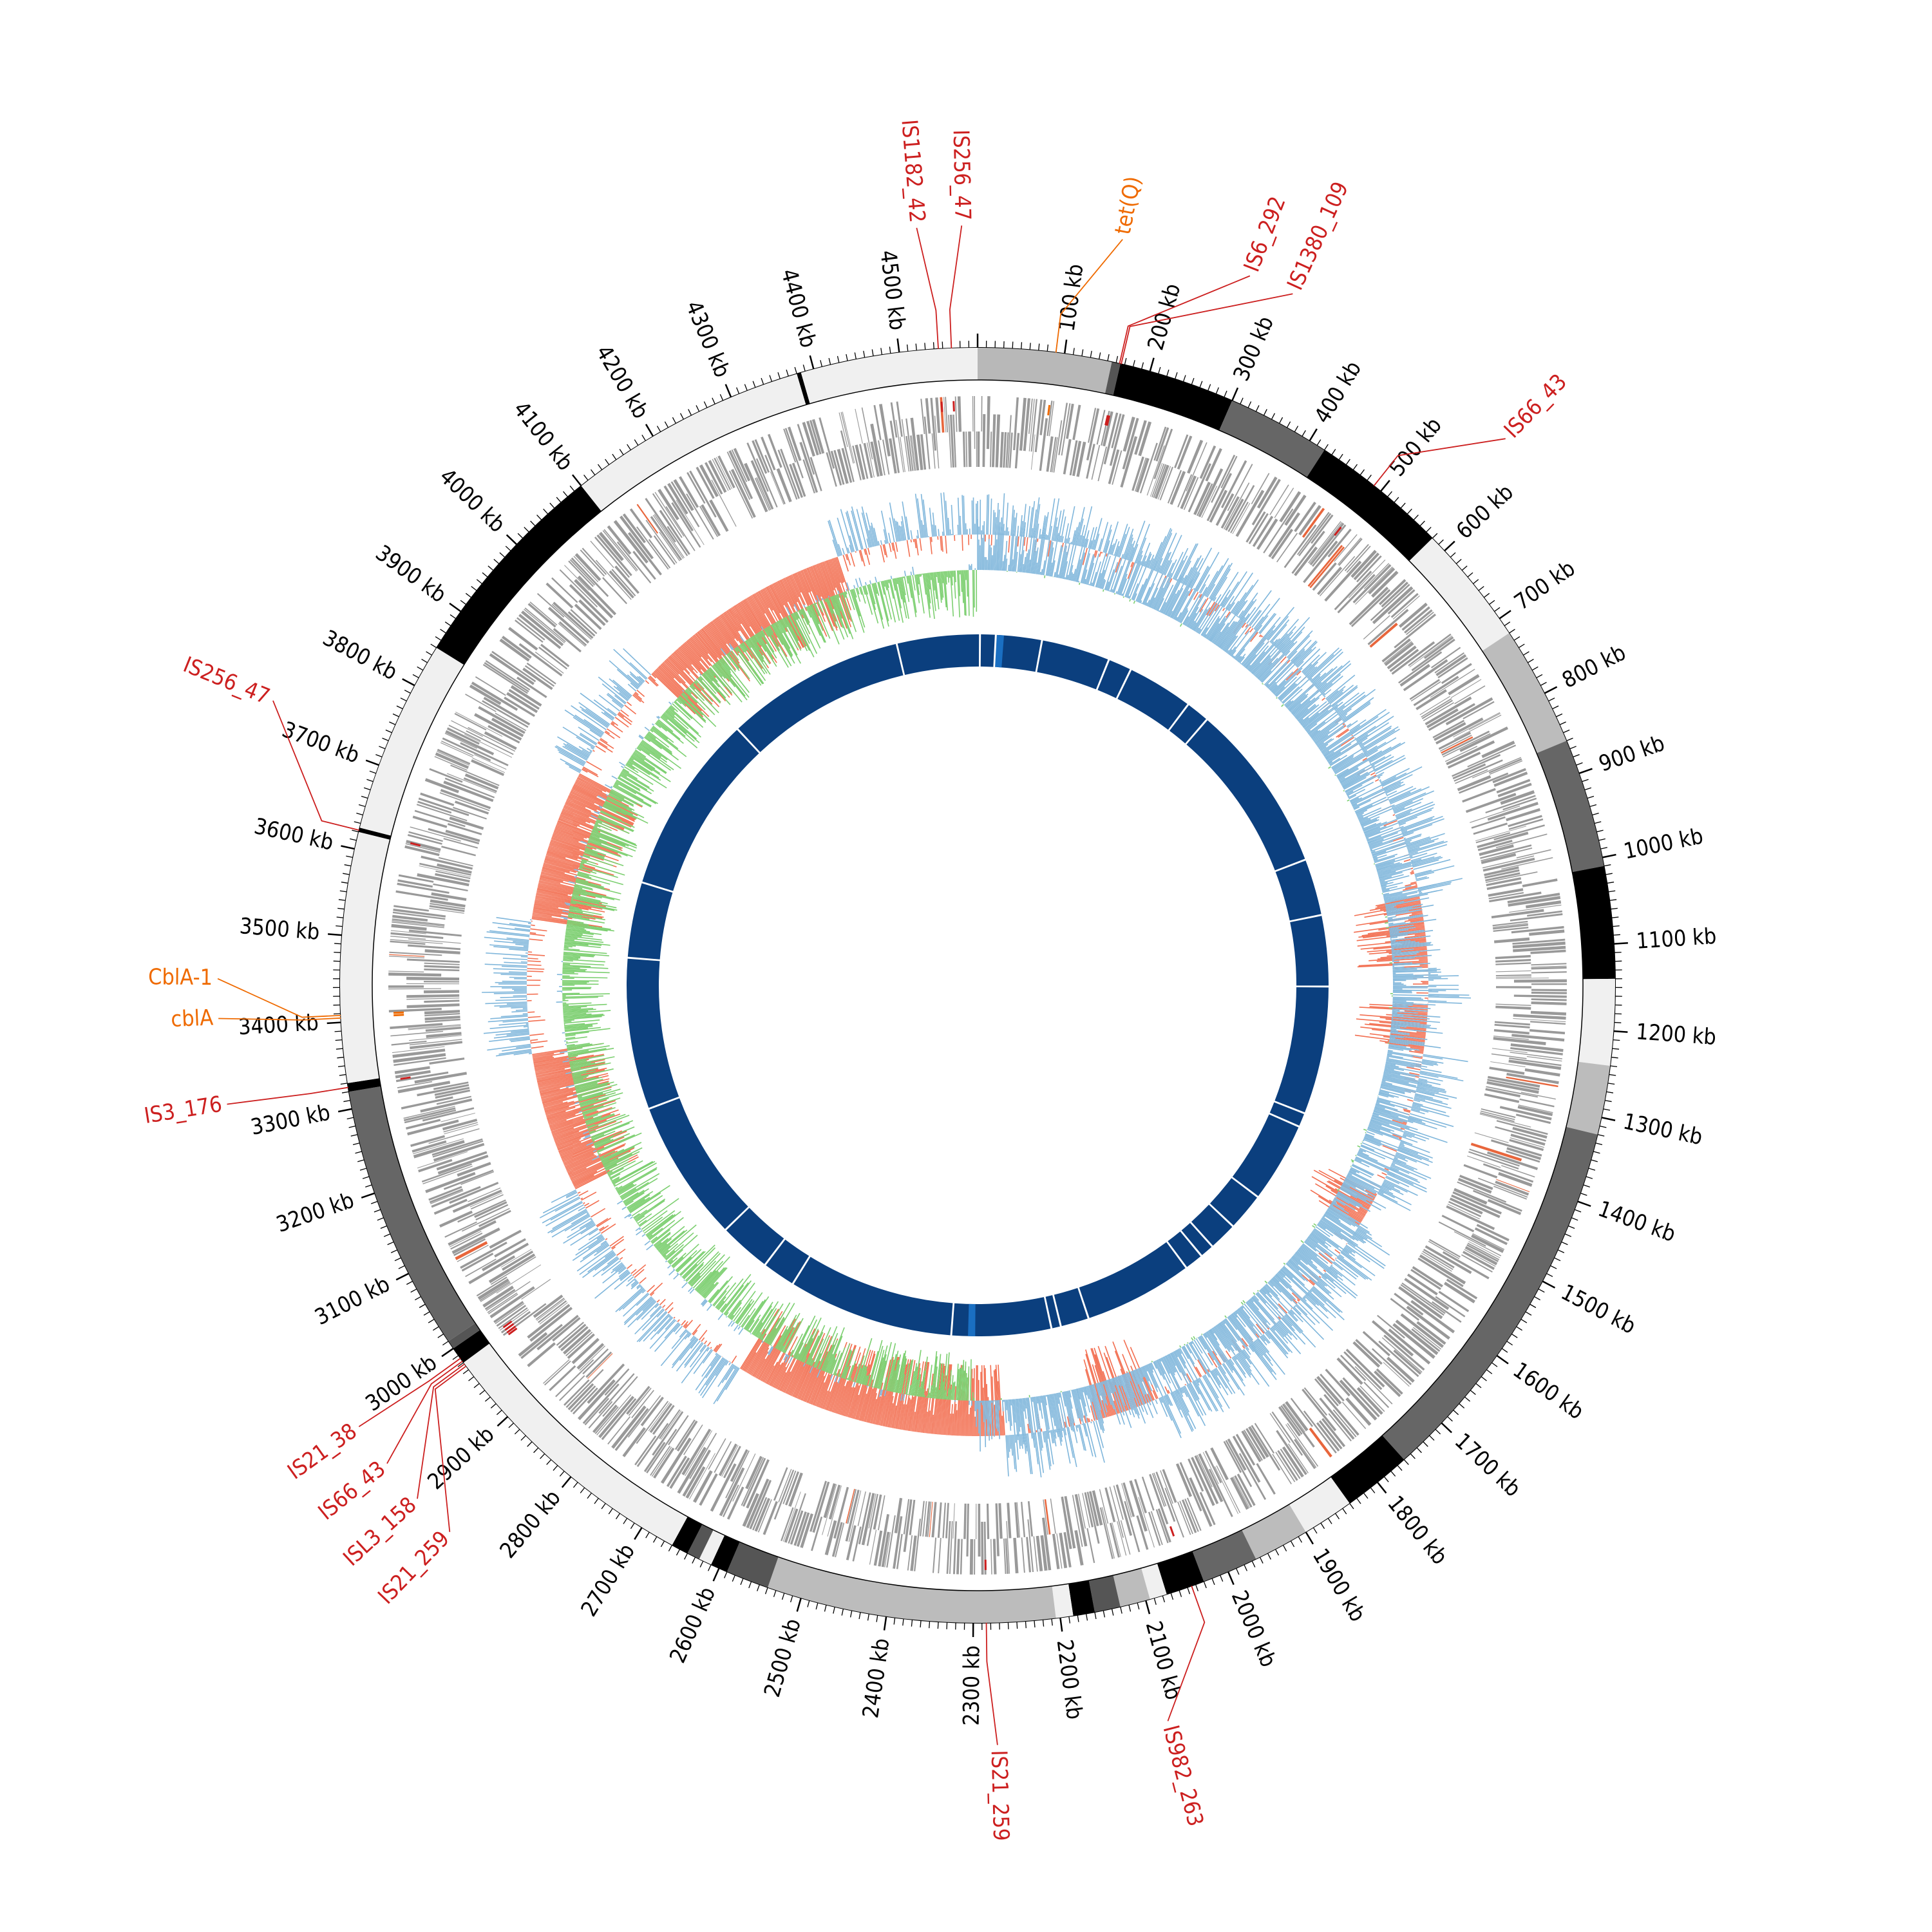  What do you see at coordinates (1089, 296) in the screenshot?
I see `leader-line` at bounding box center [1089, 296].